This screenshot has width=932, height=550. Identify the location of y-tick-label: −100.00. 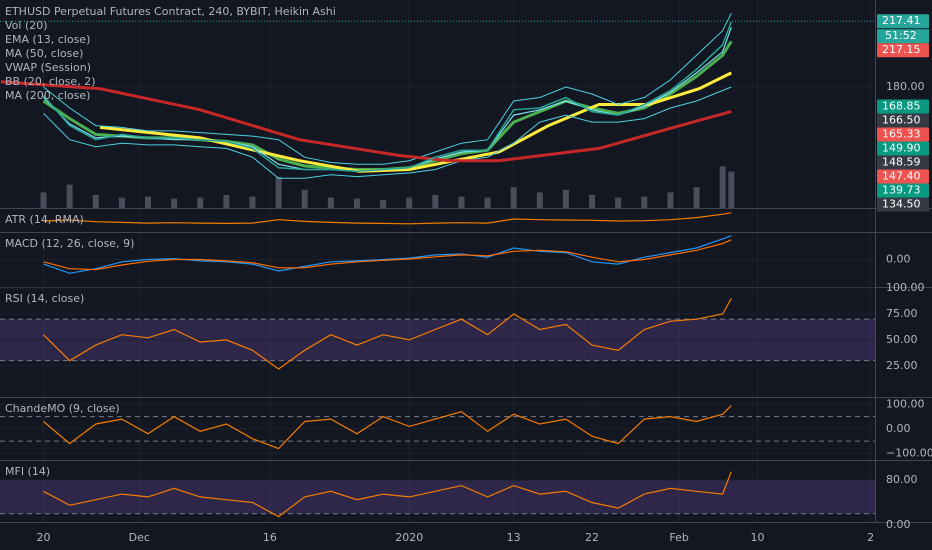
(909, 452).